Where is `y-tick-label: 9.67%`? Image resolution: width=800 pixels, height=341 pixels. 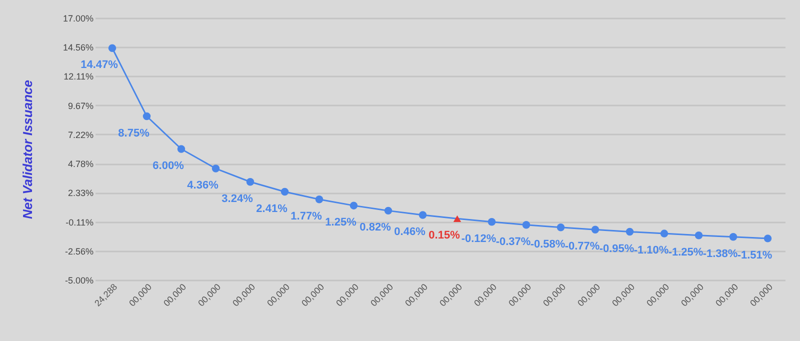
y-tick-label: 9.67% is located at coordinates (81, 105).